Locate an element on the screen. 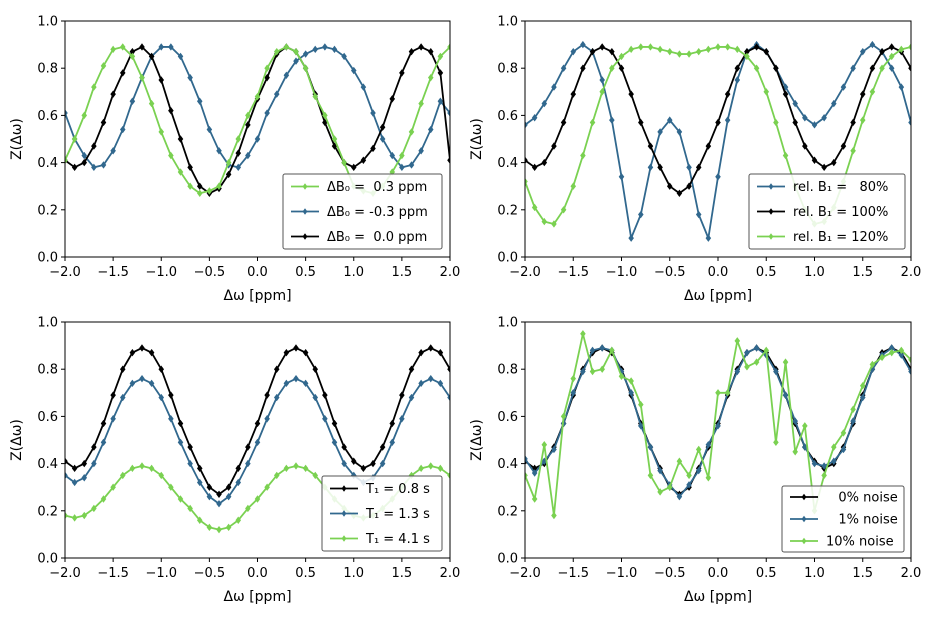 The height and width of the screenshot is (620, 930). y-tick-label: 0.4 is located at coordinates (507, 163).